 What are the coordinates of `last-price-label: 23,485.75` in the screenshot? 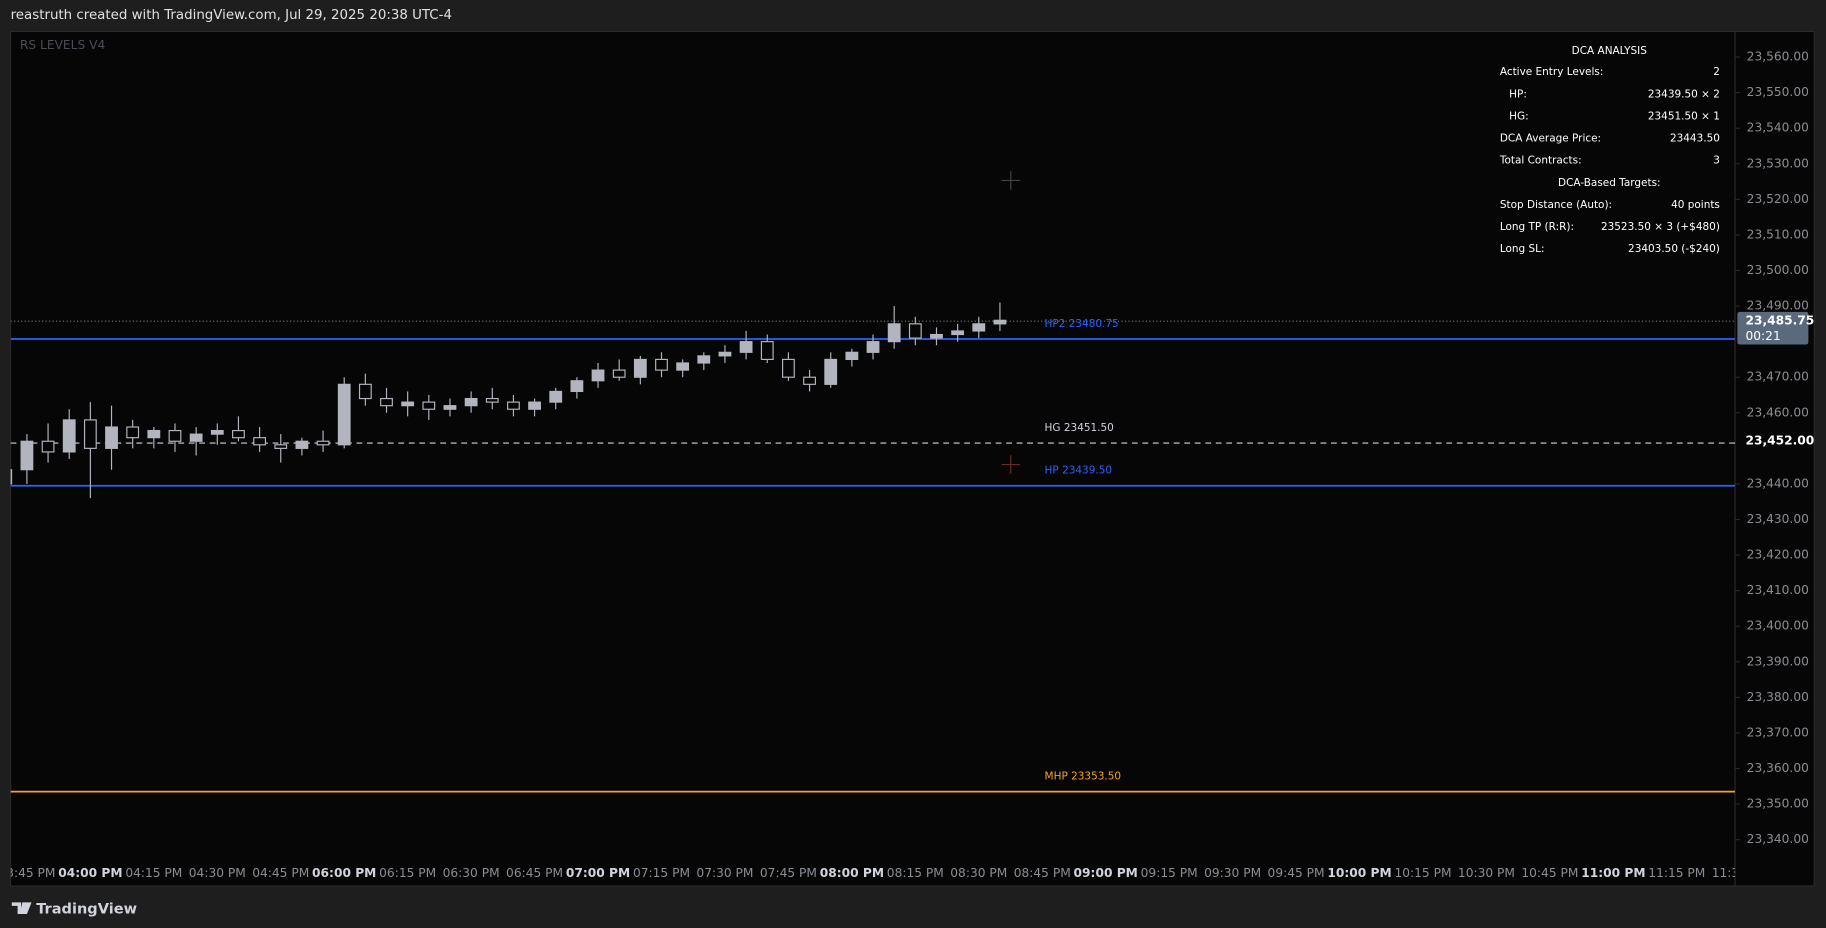 It's located at (1780, 321).